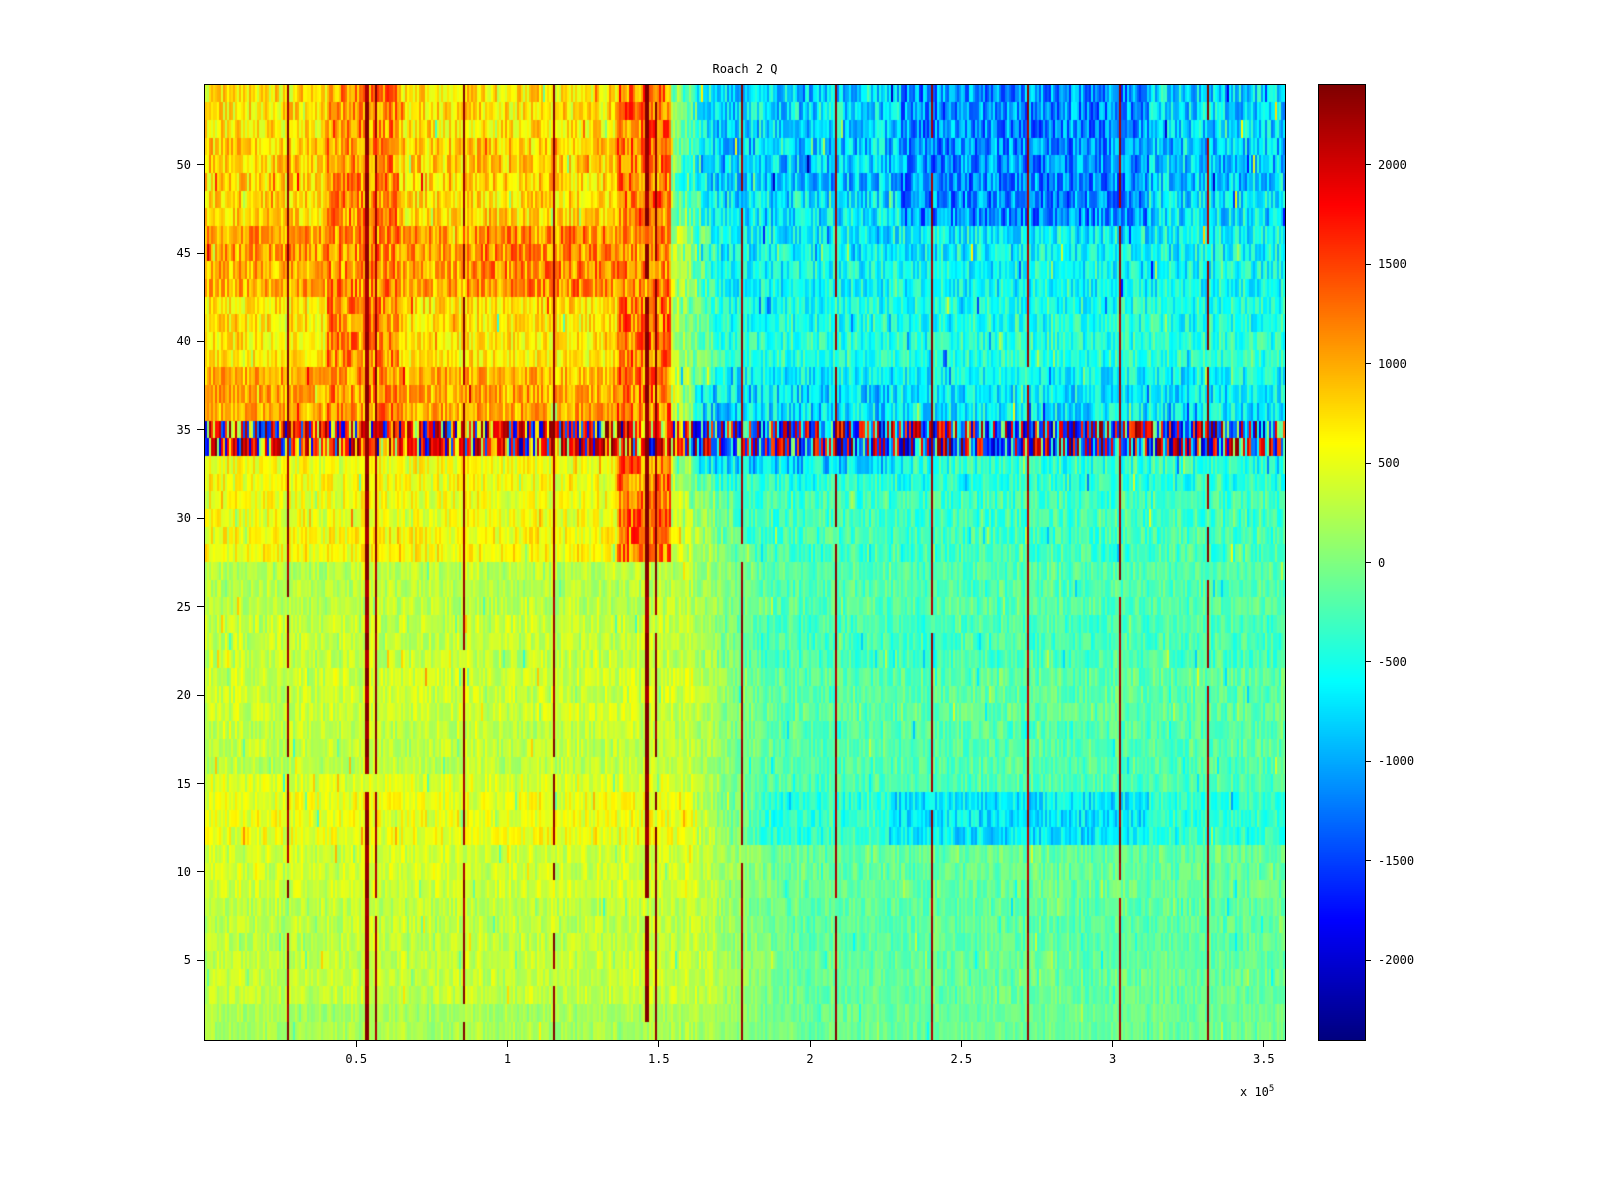  Describe the element at coordinates (1392, 264) in the screenshot. I see `colorbar-tick-label: 1500` at that location.